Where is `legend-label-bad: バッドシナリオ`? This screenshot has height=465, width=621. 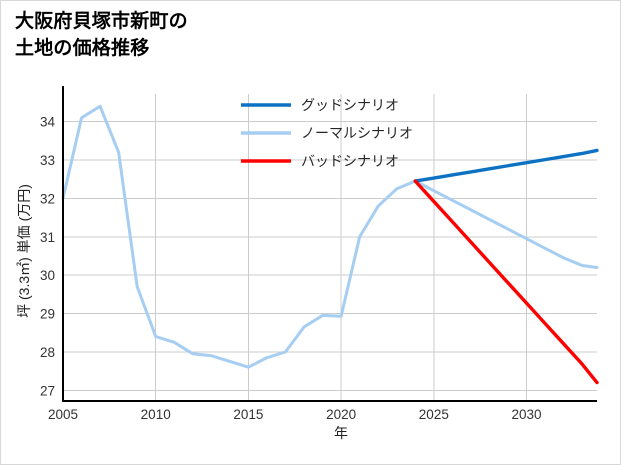 legend-label-bad: バッドシナリオ is located at coordinates (350, 161).